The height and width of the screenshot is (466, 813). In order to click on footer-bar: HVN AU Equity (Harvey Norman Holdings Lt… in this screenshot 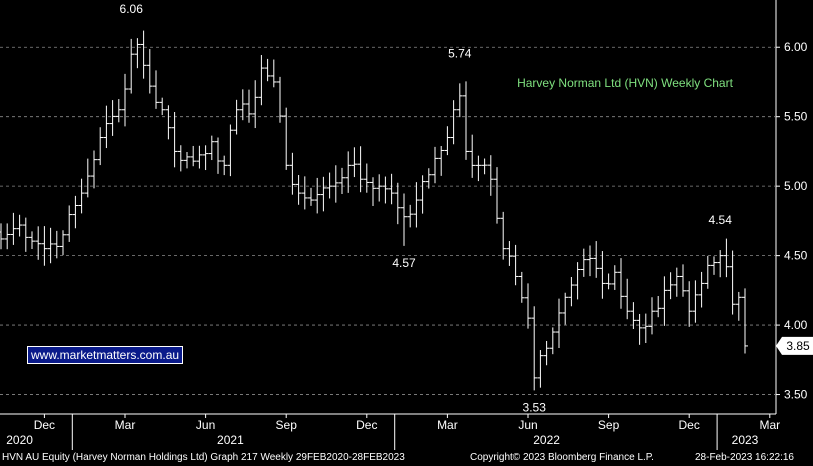, I will do `click(406, 458)`.